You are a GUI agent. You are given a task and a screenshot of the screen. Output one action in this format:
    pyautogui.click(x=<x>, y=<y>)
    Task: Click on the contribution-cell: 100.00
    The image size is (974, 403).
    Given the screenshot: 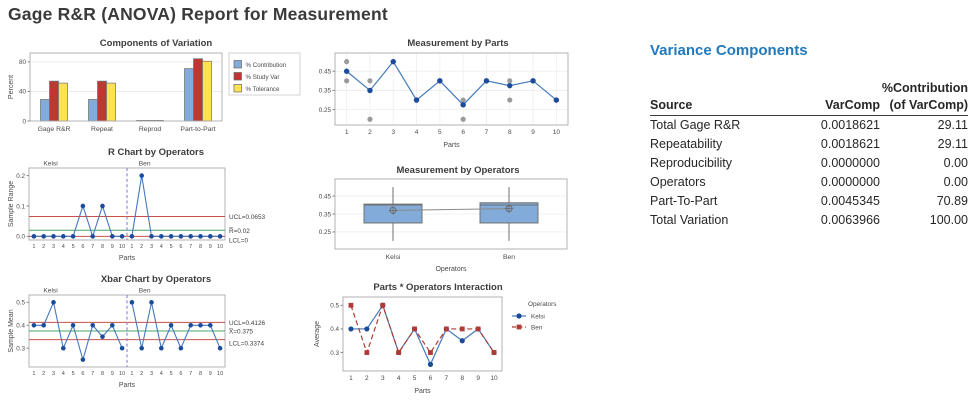 What is the action you would take?
    pyautogui.click(x=948, y=220)
    